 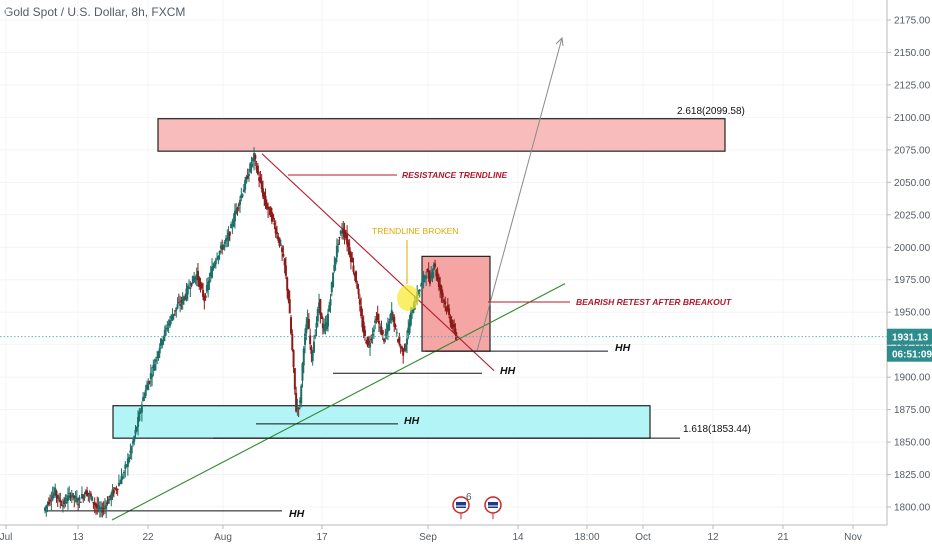 I want to click on projection-arrow-line, so click(x=519, y=194).